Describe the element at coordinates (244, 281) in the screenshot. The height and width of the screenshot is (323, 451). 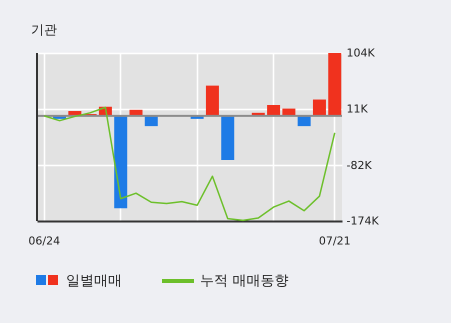
I see `legend-label: 누적 매매동향` at that location.